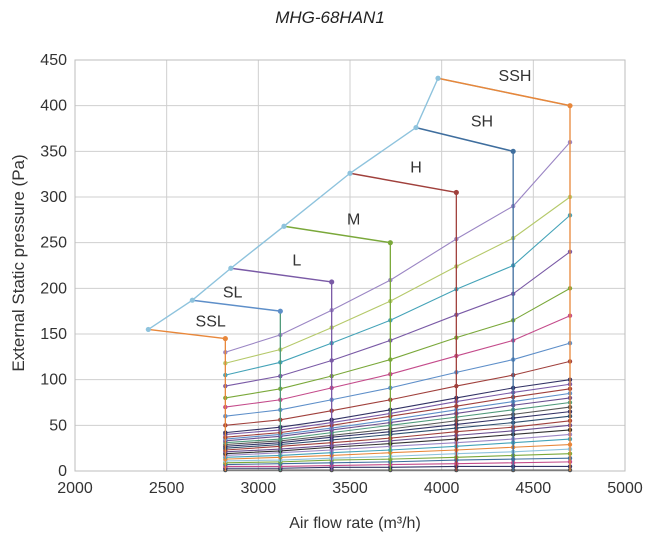 This screenshot has height=543, width=660. Describe the element at coordinates (625, 488) in the screenshot. I see `x-tick-label: 5000` at that location.